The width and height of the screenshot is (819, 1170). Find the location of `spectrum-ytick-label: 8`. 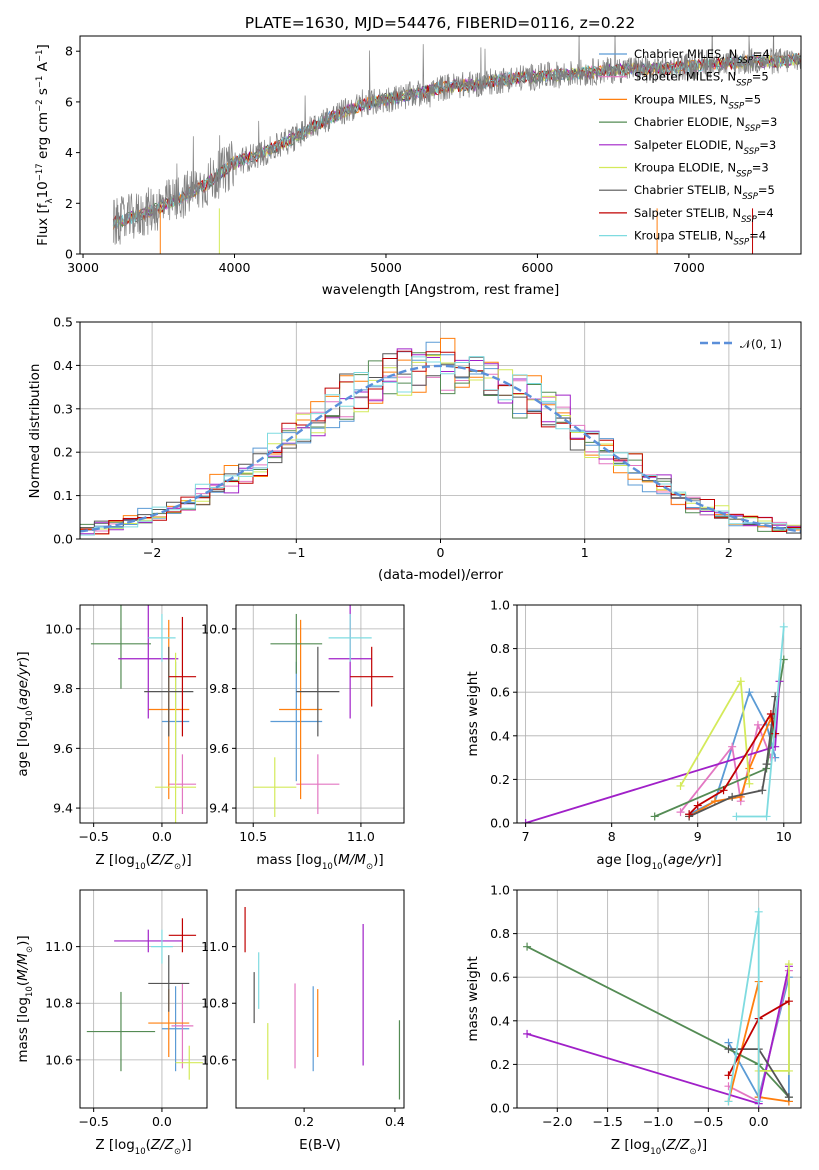

spectrum-ytick-label: 8 is located at coordinates (69, 51).